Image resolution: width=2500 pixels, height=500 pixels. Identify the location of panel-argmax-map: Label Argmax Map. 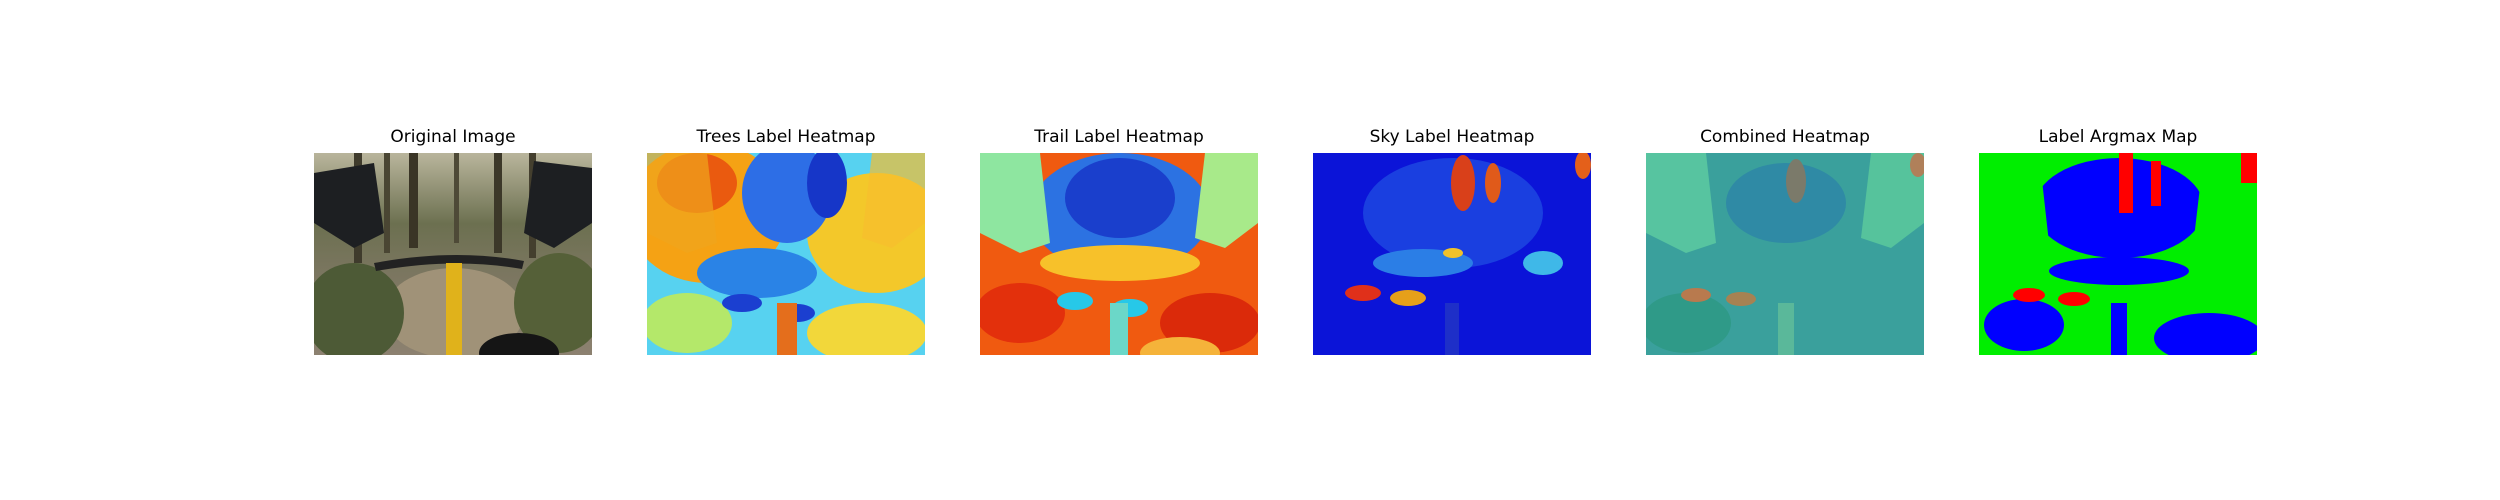
(2118, 239).